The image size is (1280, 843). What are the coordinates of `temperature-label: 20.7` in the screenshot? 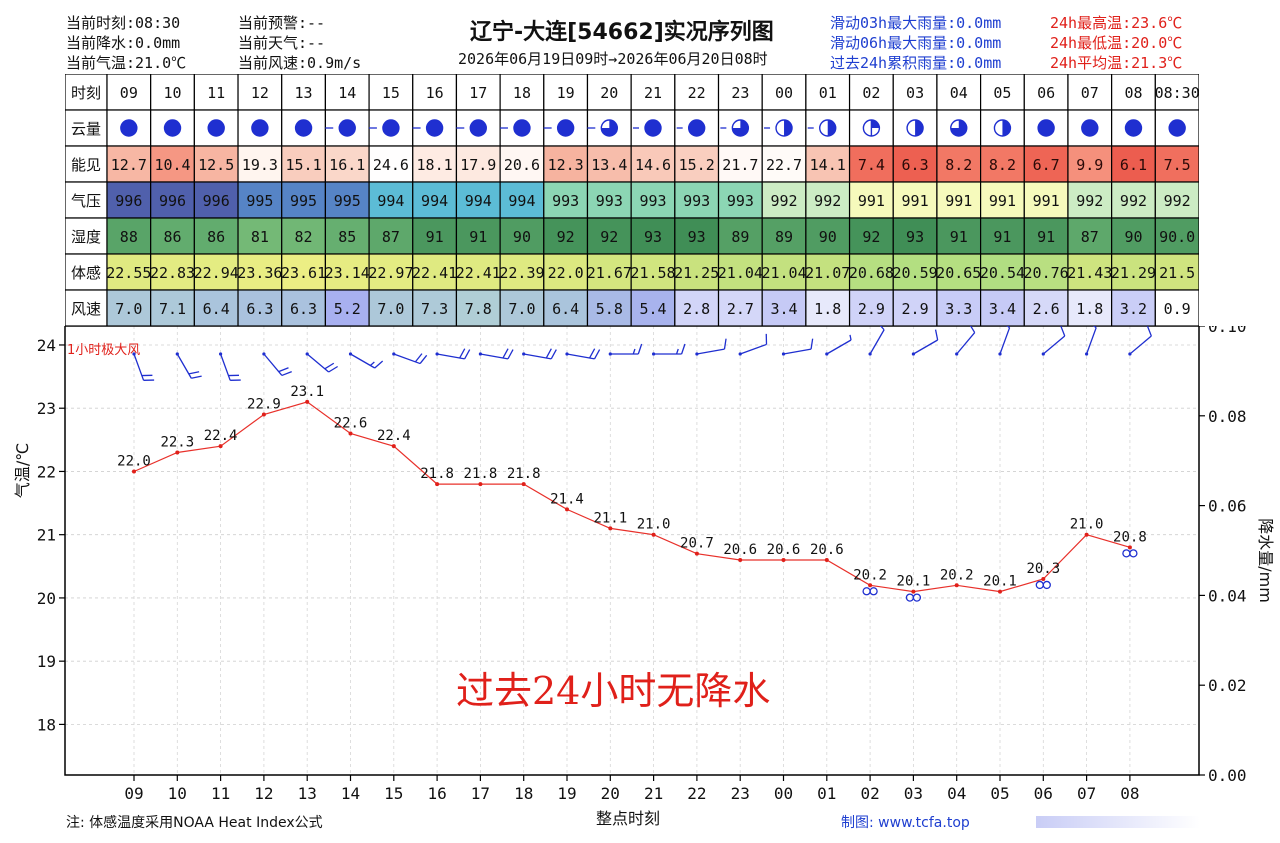 It's located at (697, 544).